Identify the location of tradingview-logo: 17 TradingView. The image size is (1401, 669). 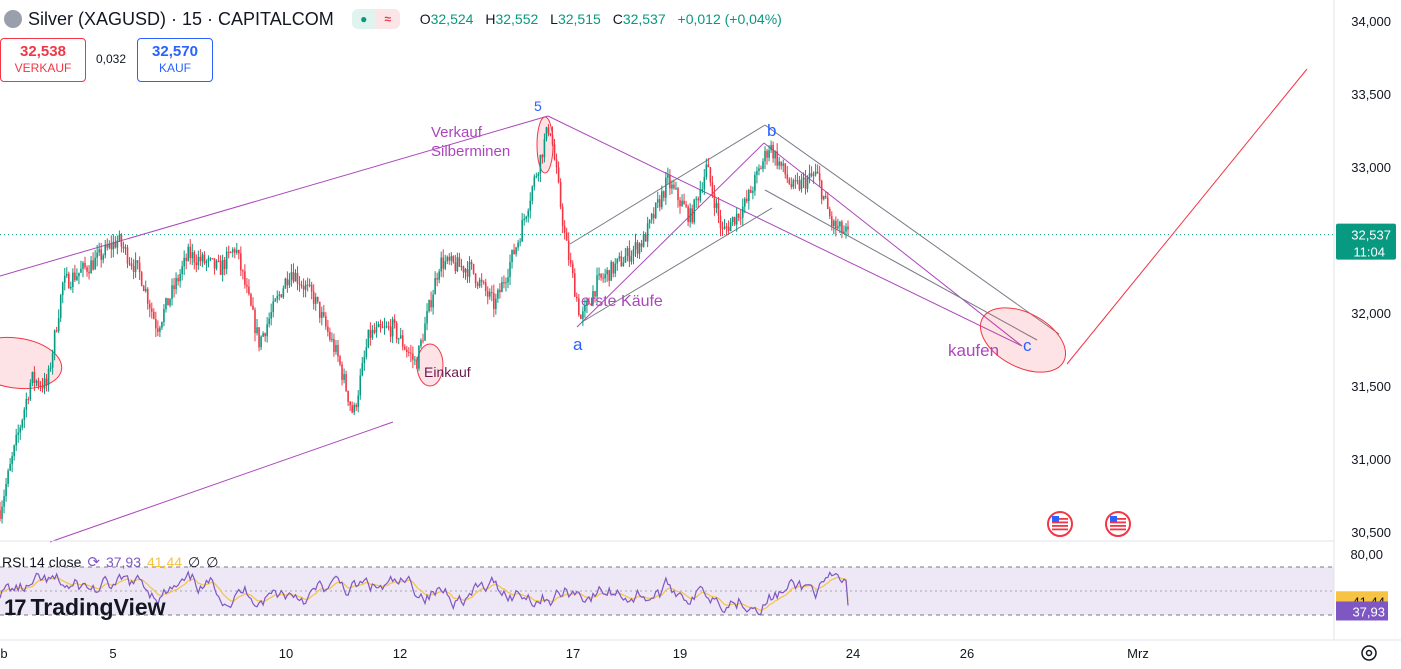
(85, 607).